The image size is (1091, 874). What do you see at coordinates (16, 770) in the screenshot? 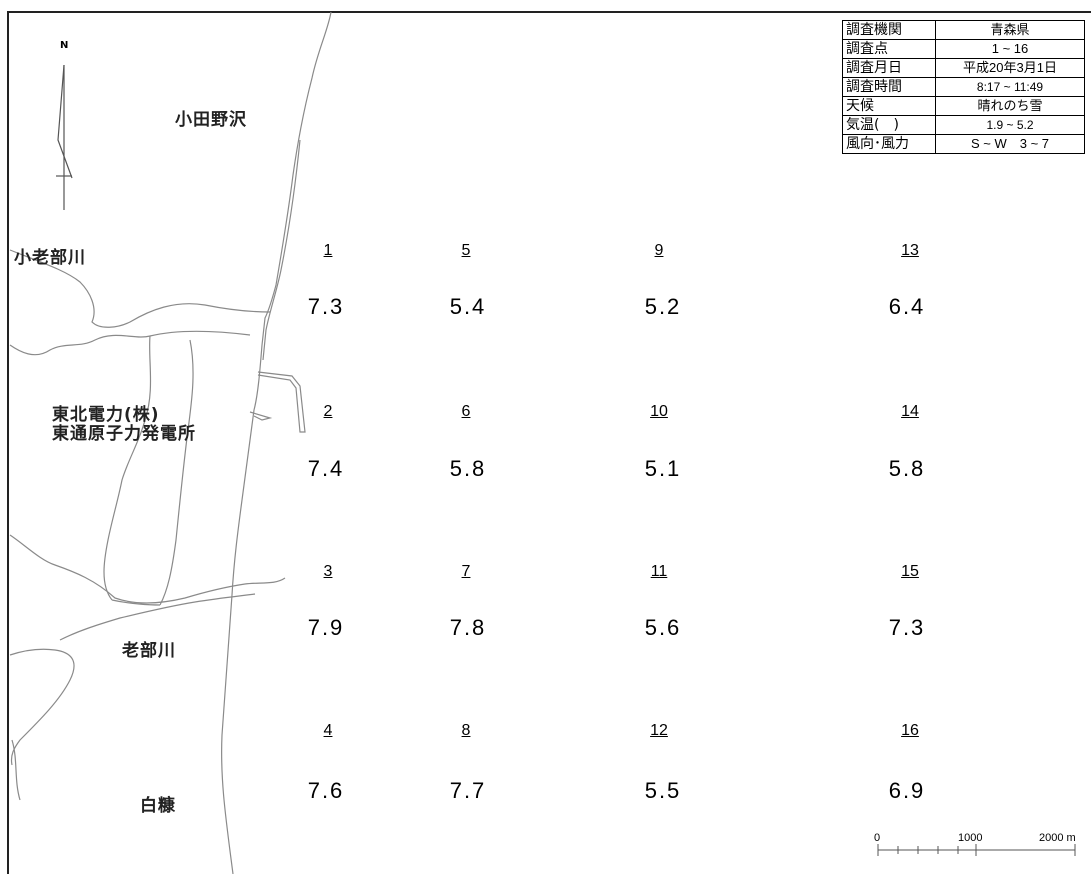
I see `river-south` at bounding box center [16, 770].